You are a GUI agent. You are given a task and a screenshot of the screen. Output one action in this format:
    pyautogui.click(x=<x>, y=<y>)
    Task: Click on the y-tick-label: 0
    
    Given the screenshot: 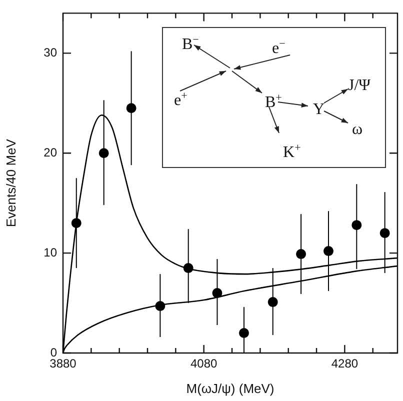 What is the action you would take?
    pyautogui.click(x=54, y=352)
    